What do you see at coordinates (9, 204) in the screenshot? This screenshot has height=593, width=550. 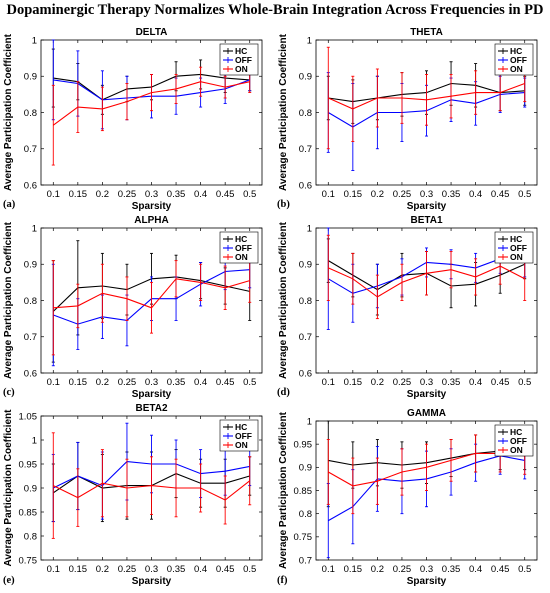 I see `panel-letter: (a)` at bounding box center [9, 204].